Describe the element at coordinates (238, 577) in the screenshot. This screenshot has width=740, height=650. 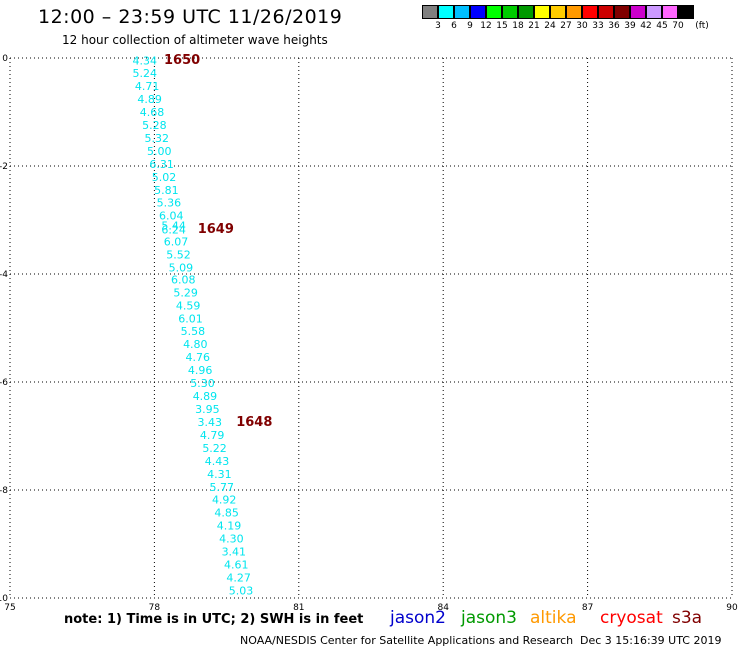
I see `wave-height-label: 4.27` at that location.